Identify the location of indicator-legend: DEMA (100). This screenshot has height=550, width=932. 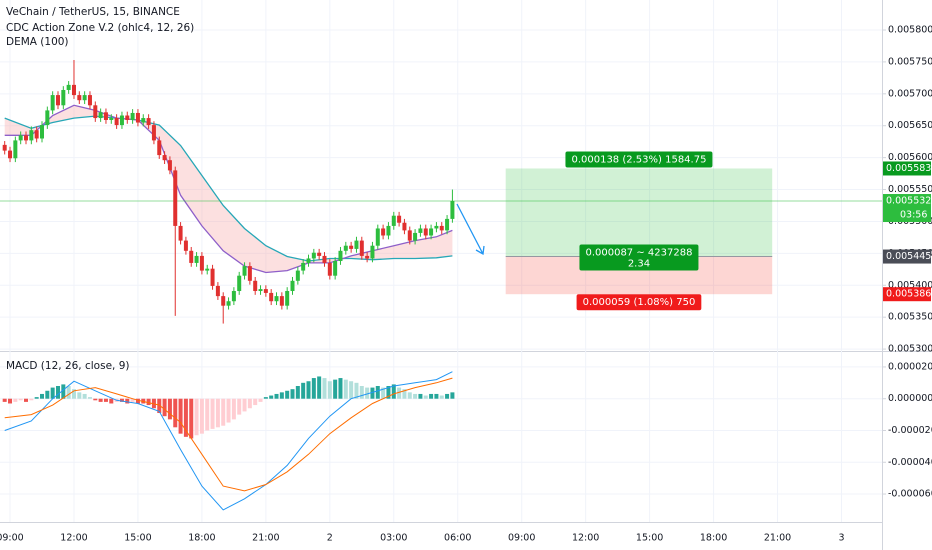
(37, 42).